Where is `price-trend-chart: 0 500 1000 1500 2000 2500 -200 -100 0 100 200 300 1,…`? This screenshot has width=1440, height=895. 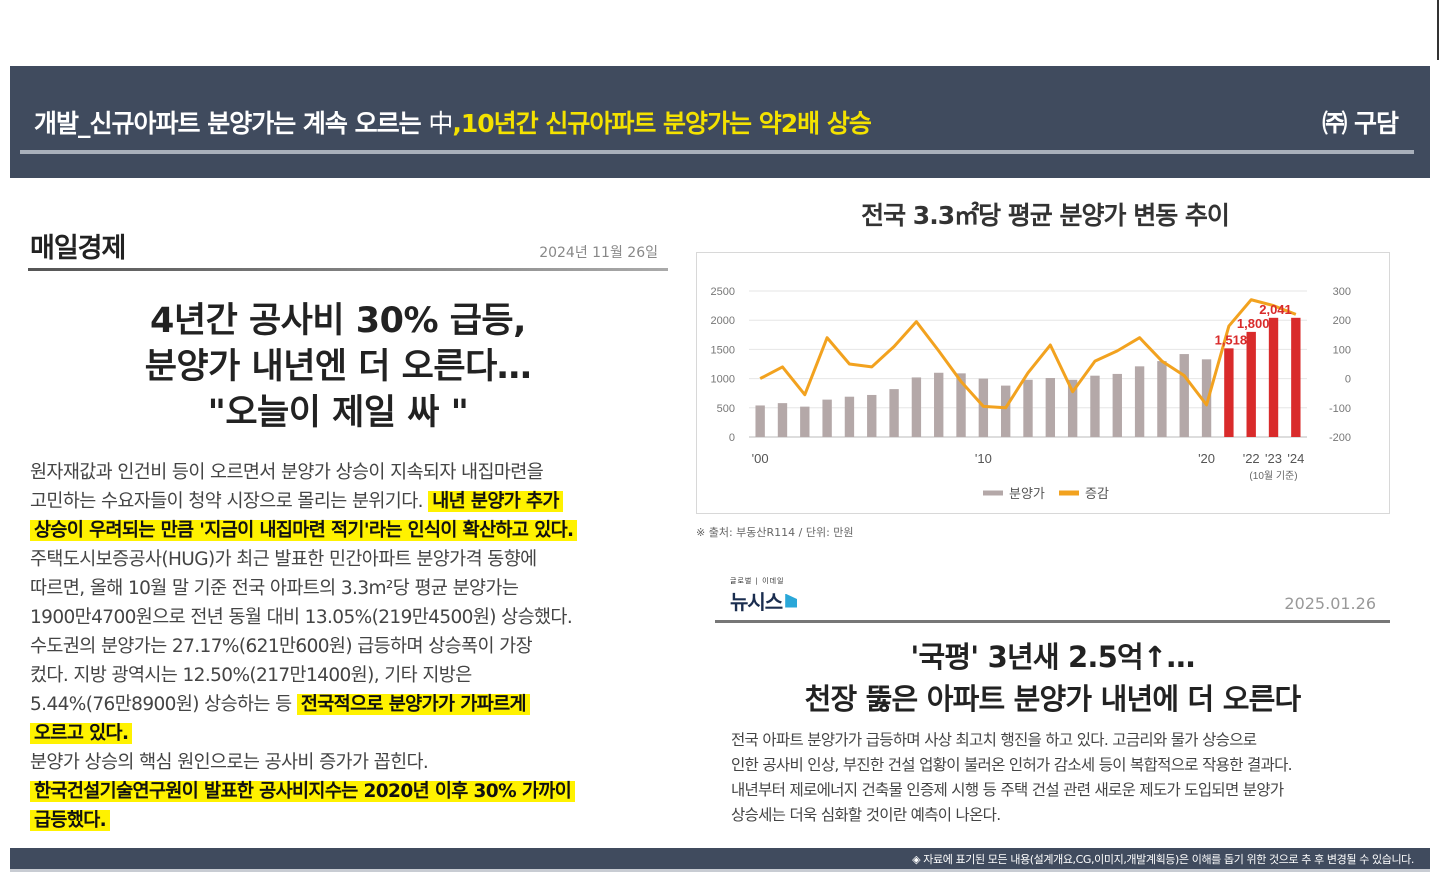 price-trend-chart: 0 500 1000 1500 2000 2500 -200 -100 0 100 200 300 1,… is located at coordinates (1031, 393).